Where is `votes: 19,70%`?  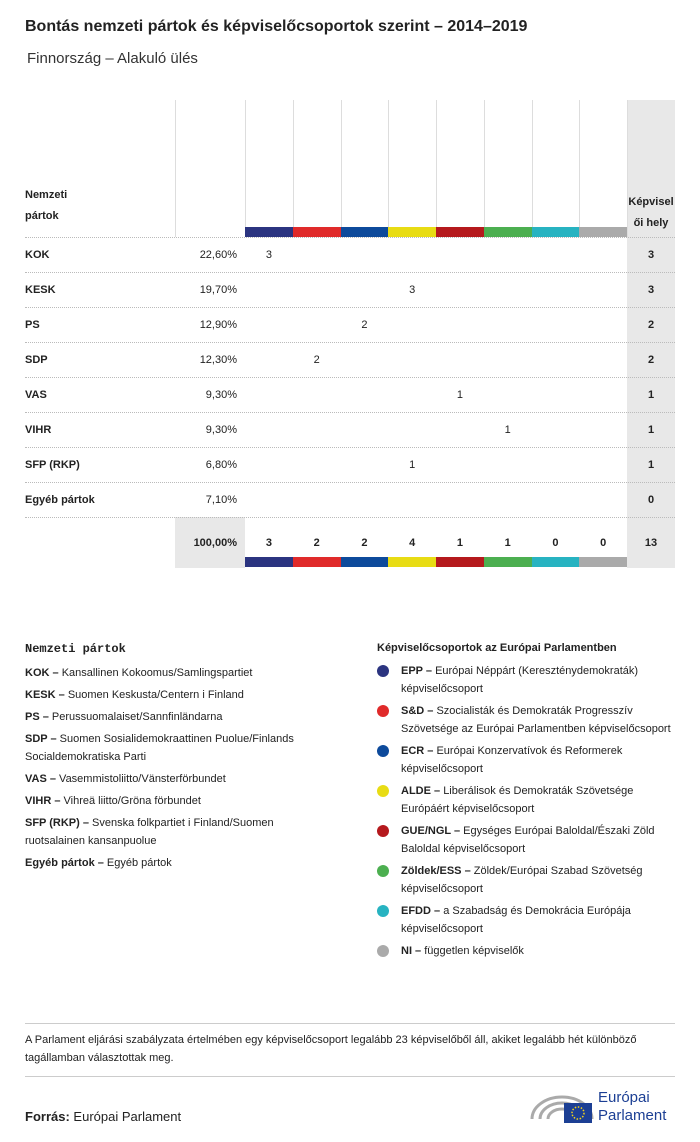 votes: 19,70% is located at coordinates (218, 289).